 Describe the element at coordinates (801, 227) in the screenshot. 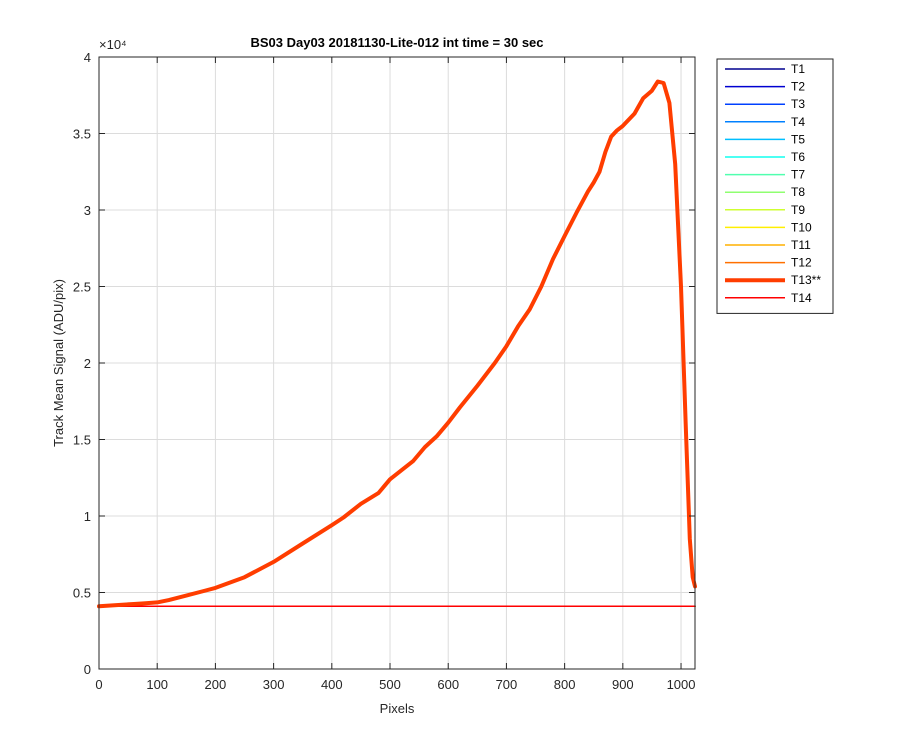

I see `legend-label: T10` at that location.